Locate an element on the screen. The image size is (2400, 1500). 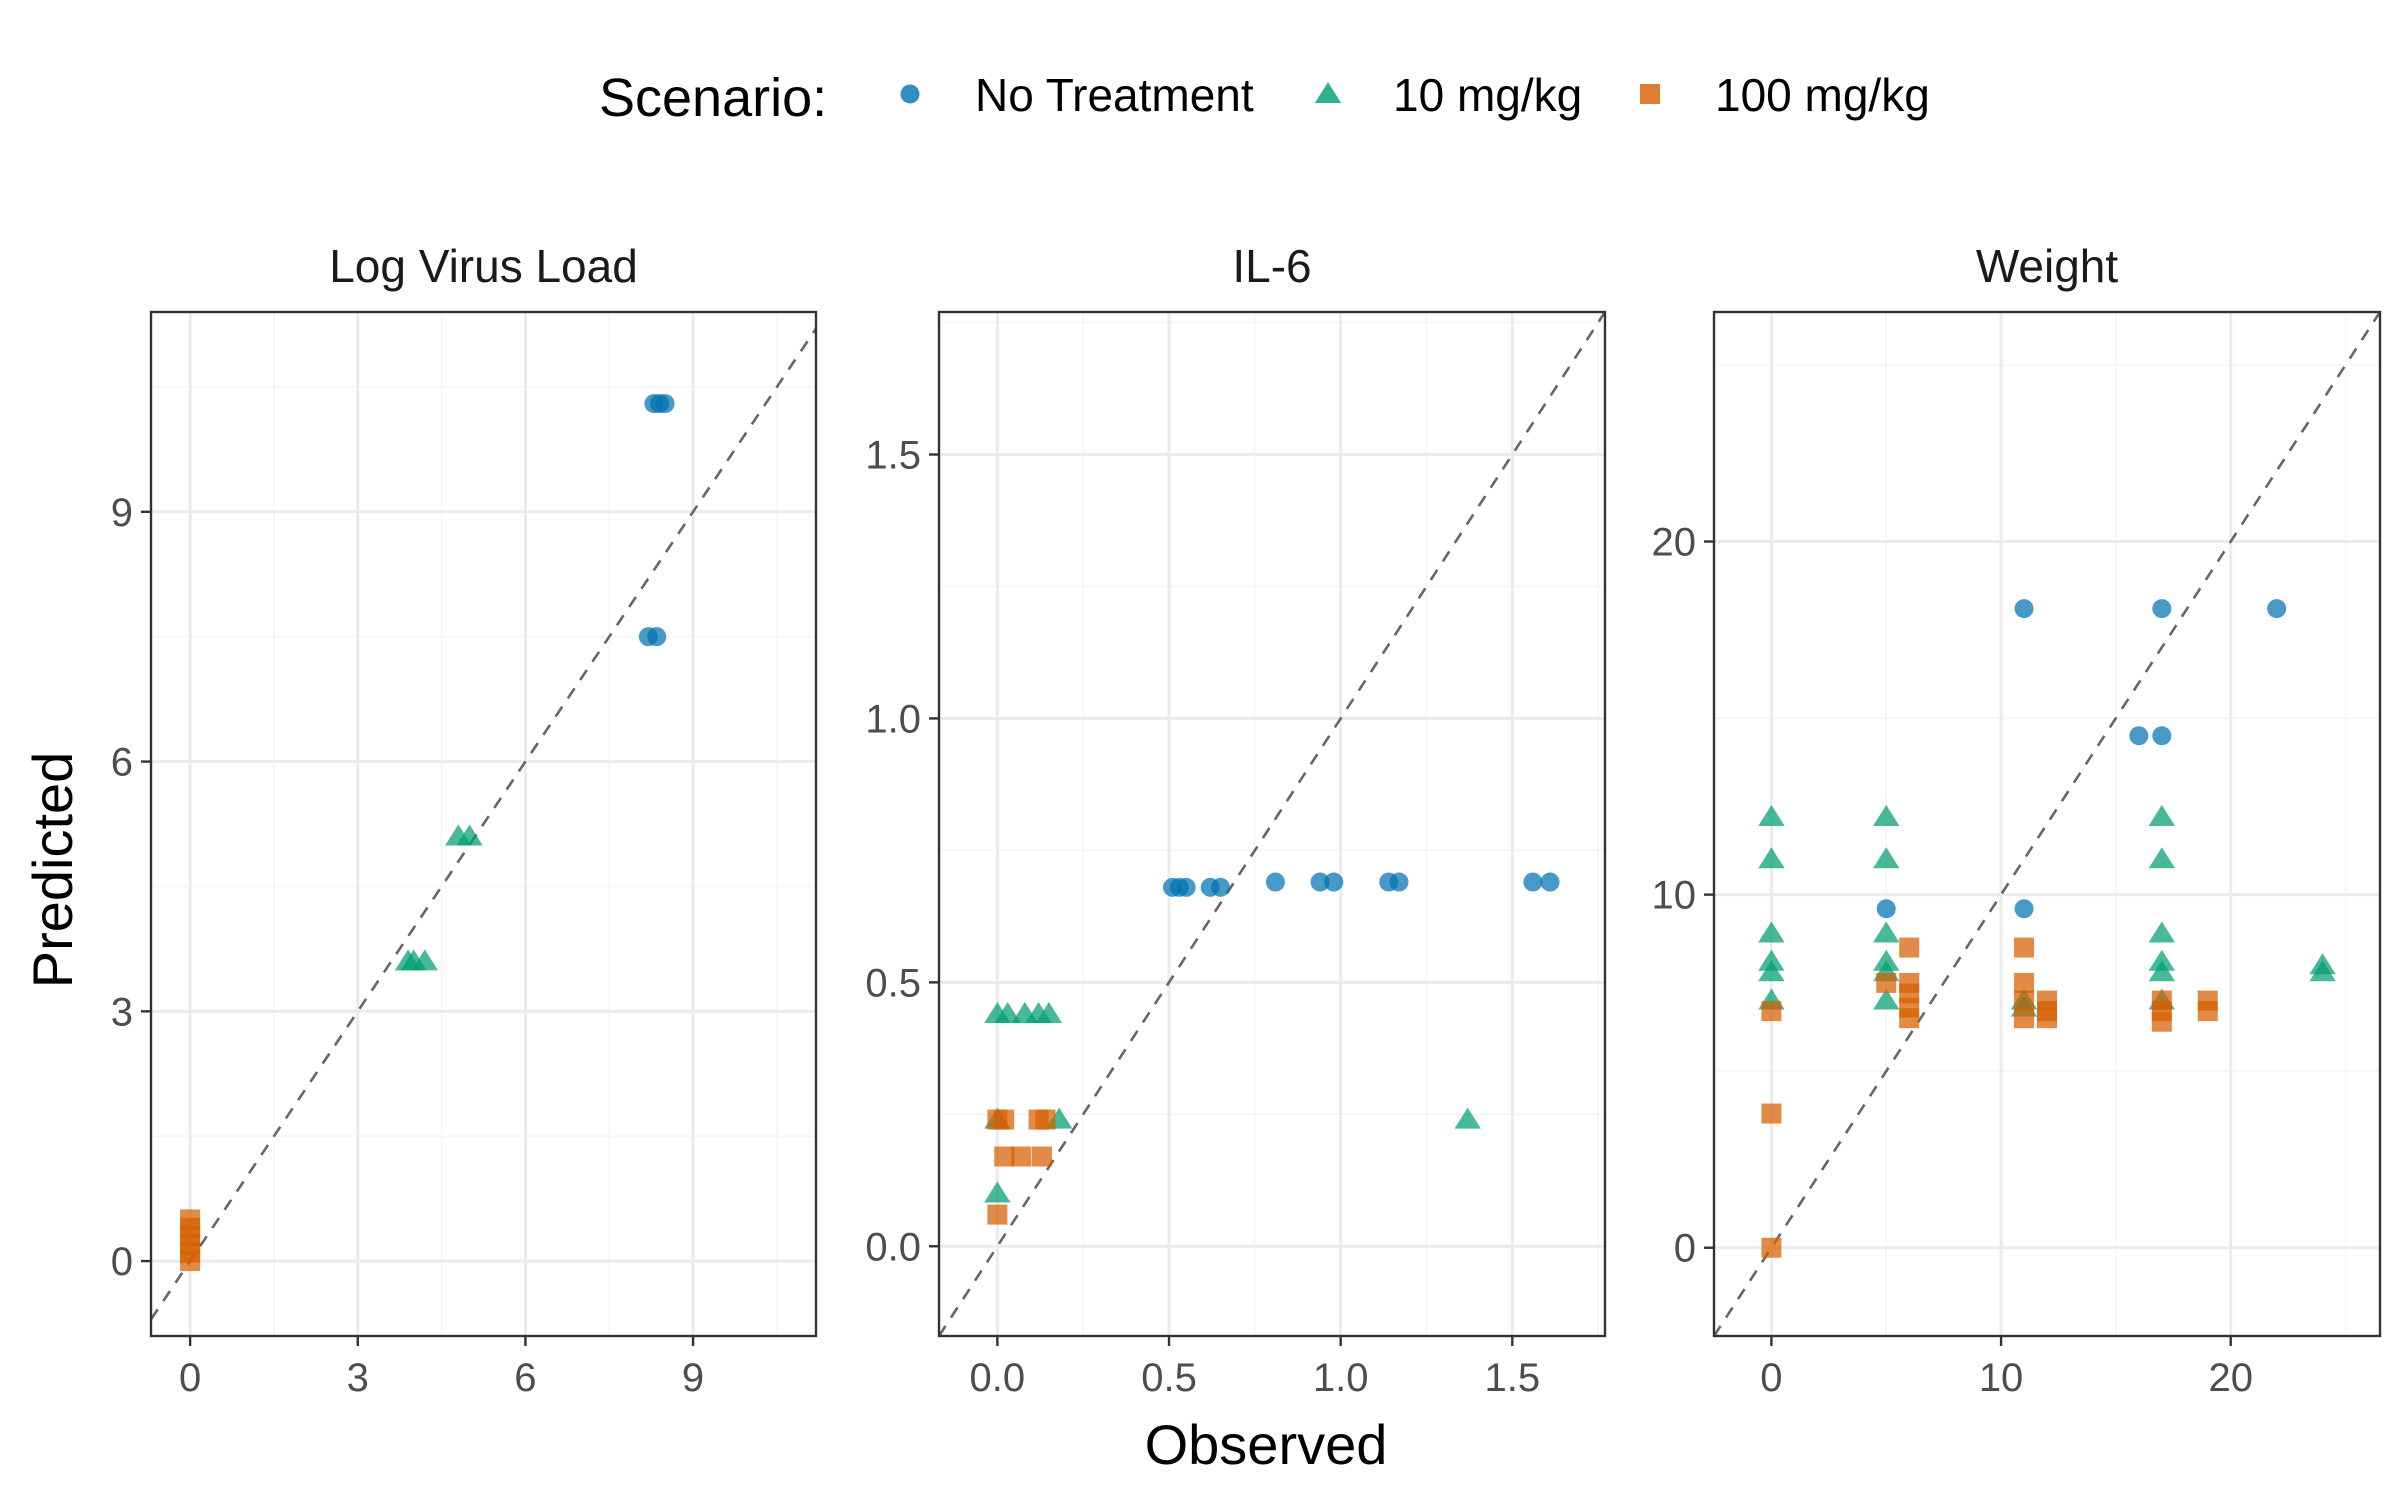
x-tick-label: 0.0 is located at coordinates (998, 1378).